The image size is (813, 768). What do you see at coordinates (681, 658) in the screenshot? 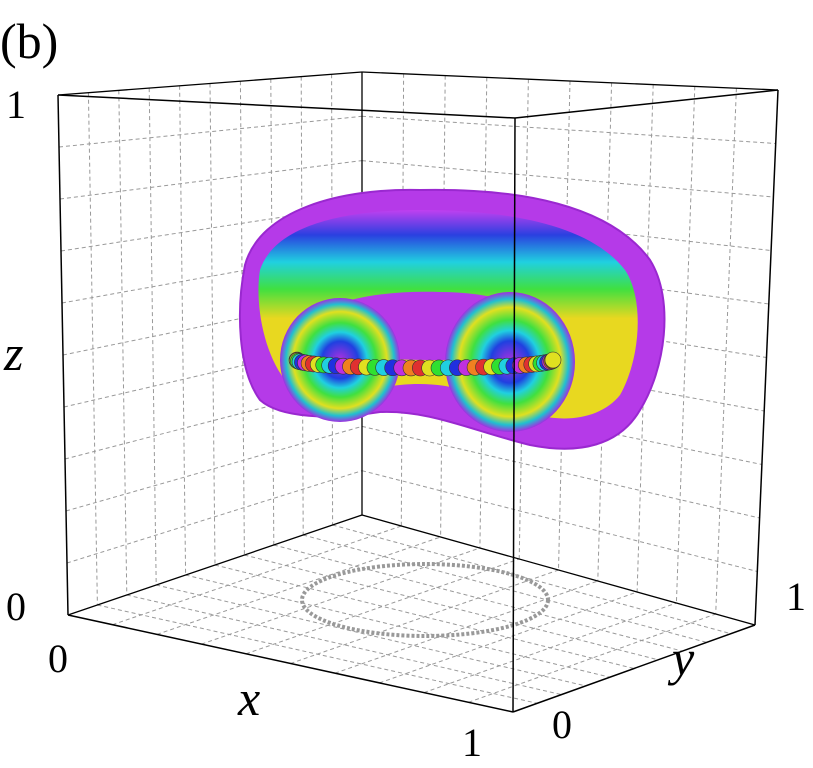
I see `y-axis-label: y` at bounding box center [681, 658].